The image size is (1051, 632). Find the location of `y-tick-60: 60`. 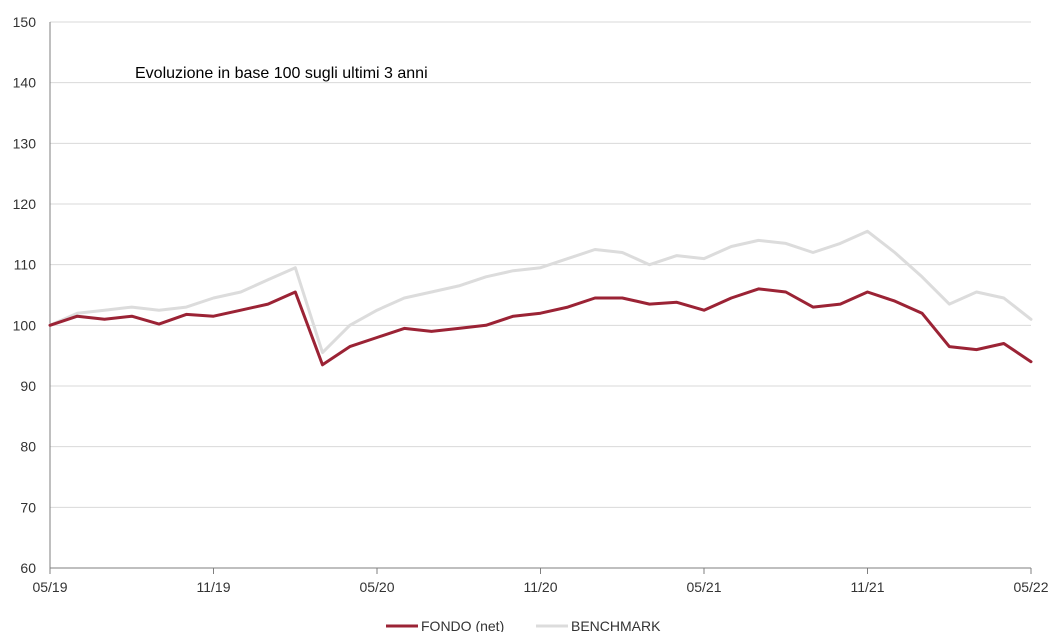

y-tick-60: 60 is located at coordinates (28, 568).